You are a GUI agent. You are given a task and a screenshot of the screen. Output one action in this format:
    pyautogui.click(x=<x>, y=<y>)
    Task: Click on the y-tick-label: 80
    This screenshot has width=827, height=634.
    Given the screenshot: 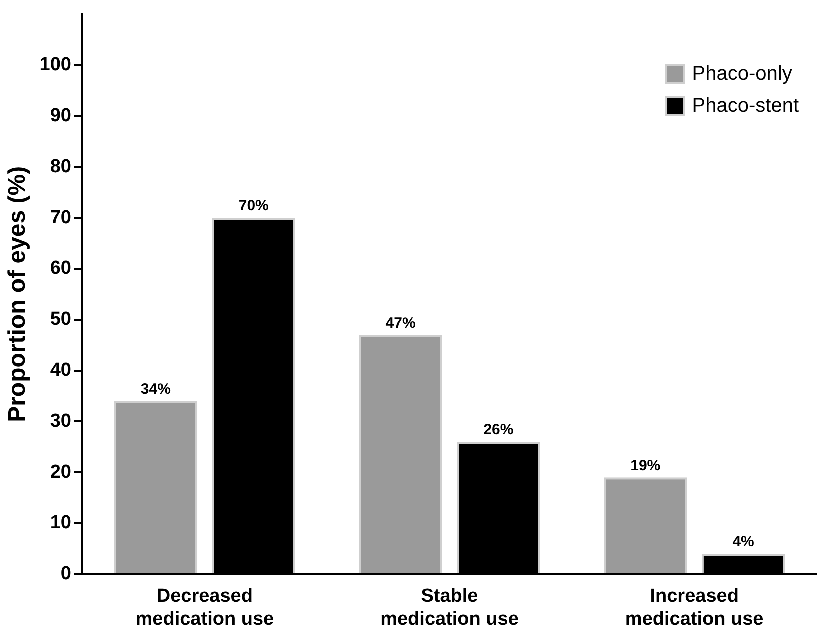 What is the action you would take?
    pyautogui.click(x=61, y=167)
    